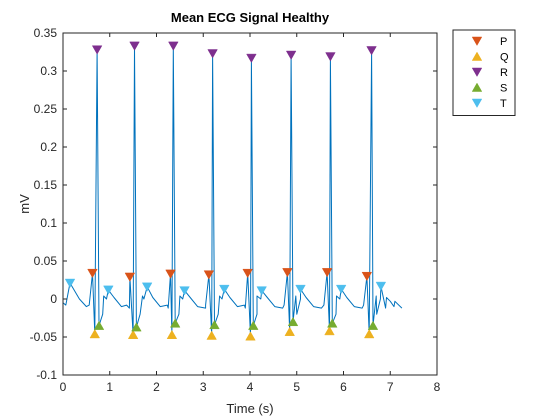  Describe the element at coordinates (343, 387) in the screenshot. I see `x-tick-label: 6` at that location.